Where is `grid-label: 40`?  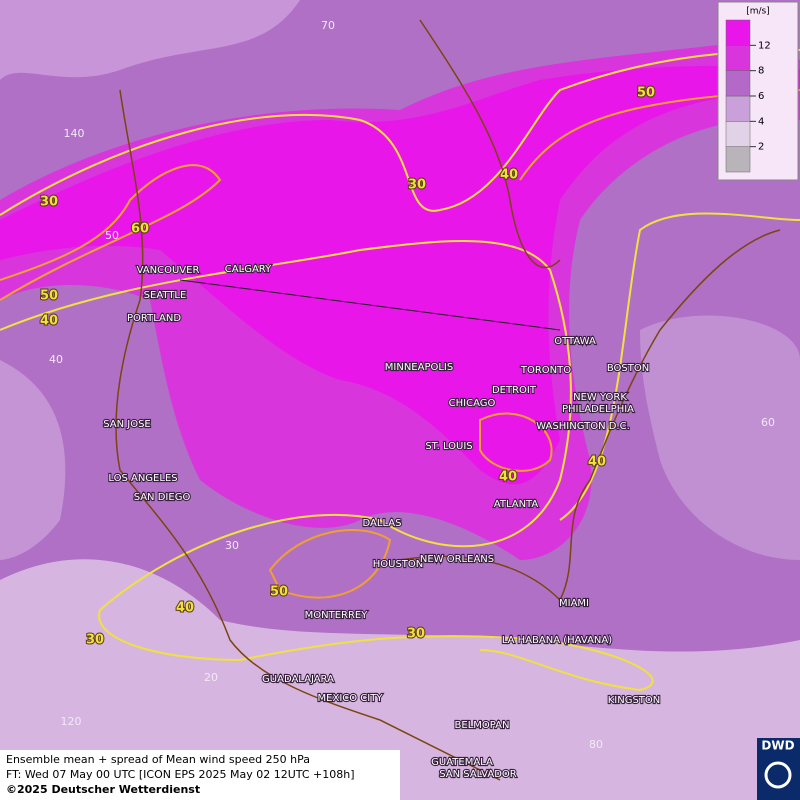
grid-label: 40 is located at coordinates (56, 359).